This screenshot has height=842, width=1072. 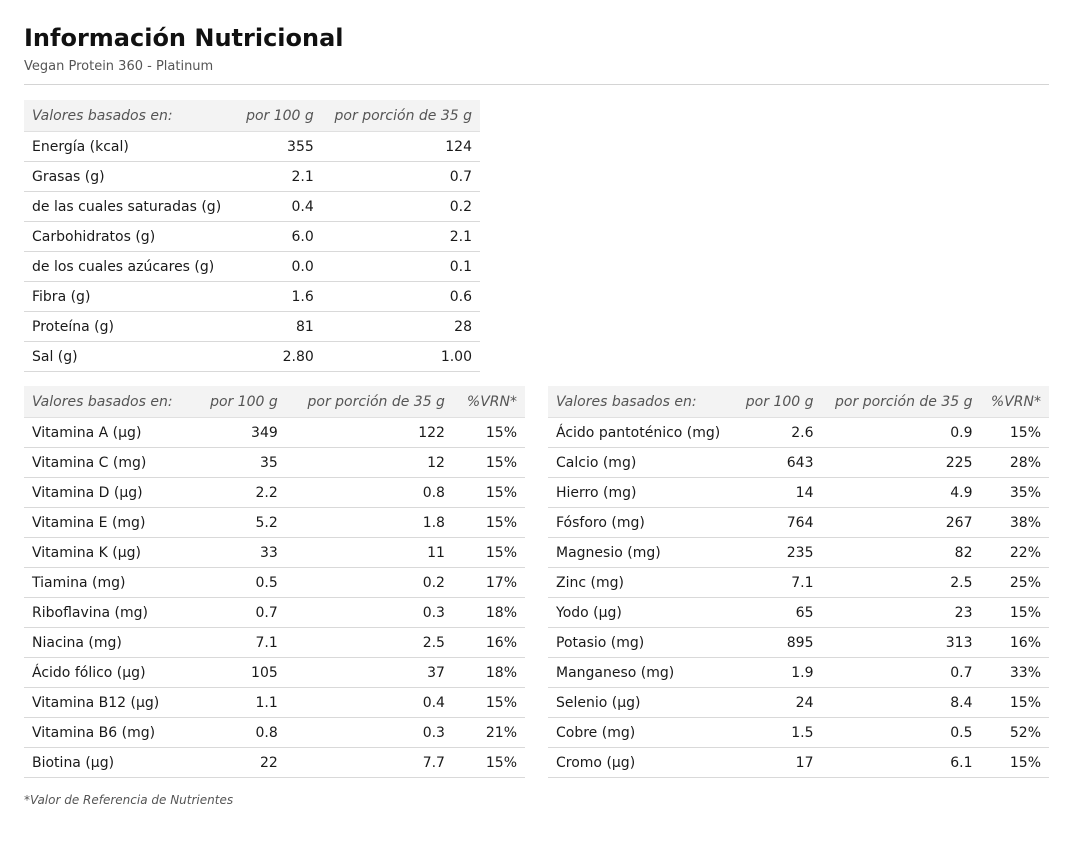 I want to click on per-serving-cell: 8.4, so click(x=901, y=702).